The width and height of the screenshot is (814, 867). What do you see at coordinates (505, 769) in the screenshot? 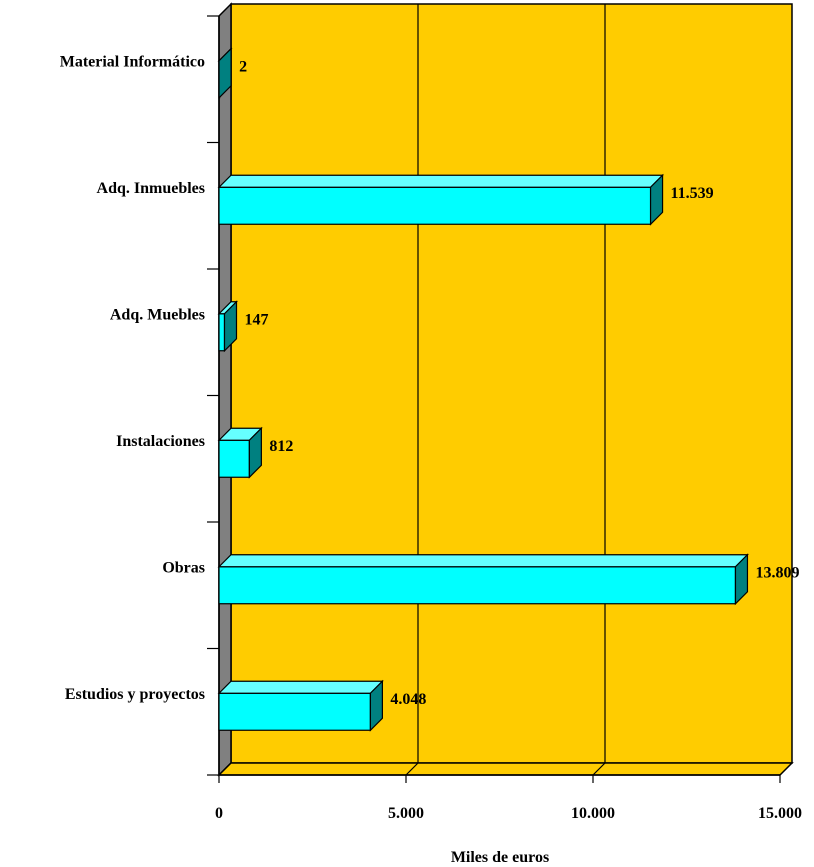
I see `plot-floor` at bounding box center [505, 769].